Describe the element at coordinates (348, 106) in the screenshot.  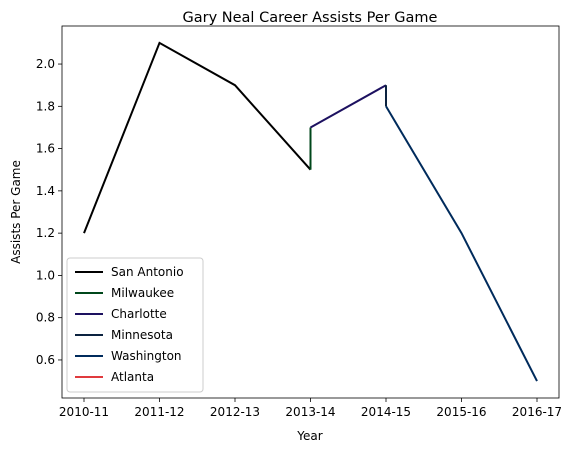
I see `series-line-charlotte` at that location.